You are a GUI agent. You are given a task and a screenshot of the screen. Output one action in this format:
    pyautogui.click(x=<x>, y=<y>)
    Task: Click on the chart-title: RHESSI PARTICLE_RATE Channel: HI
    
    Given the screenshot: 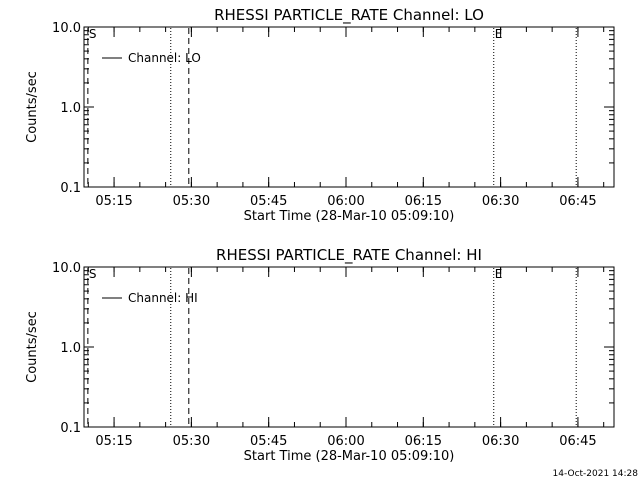 What is the action you would take?
    pyautogui.click(x=349, y=255)
    